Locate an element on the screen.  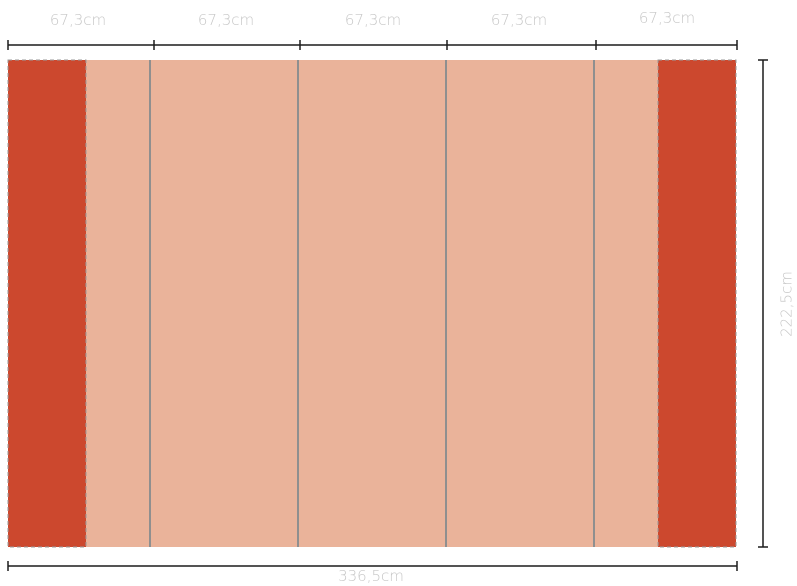
total-width-label: 336,5cm is located at coordinates (371, 576).